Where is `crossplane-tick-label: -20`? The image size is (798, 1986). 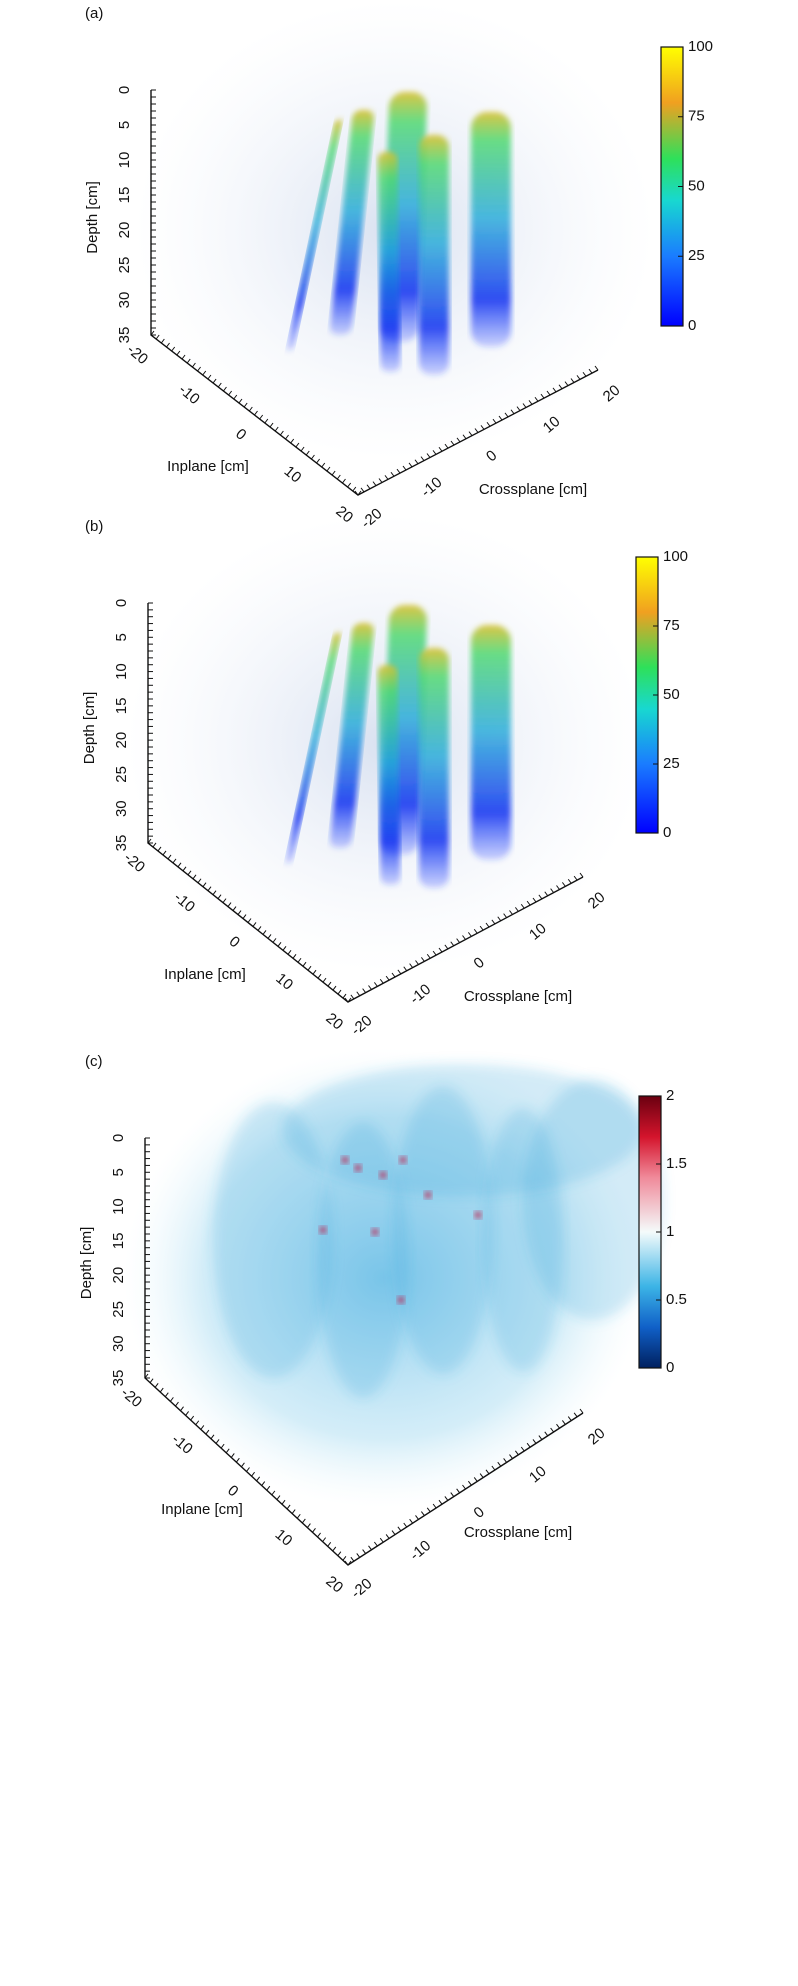
crossplane-tick-label: -20 is located at coordinates (362, 1025).